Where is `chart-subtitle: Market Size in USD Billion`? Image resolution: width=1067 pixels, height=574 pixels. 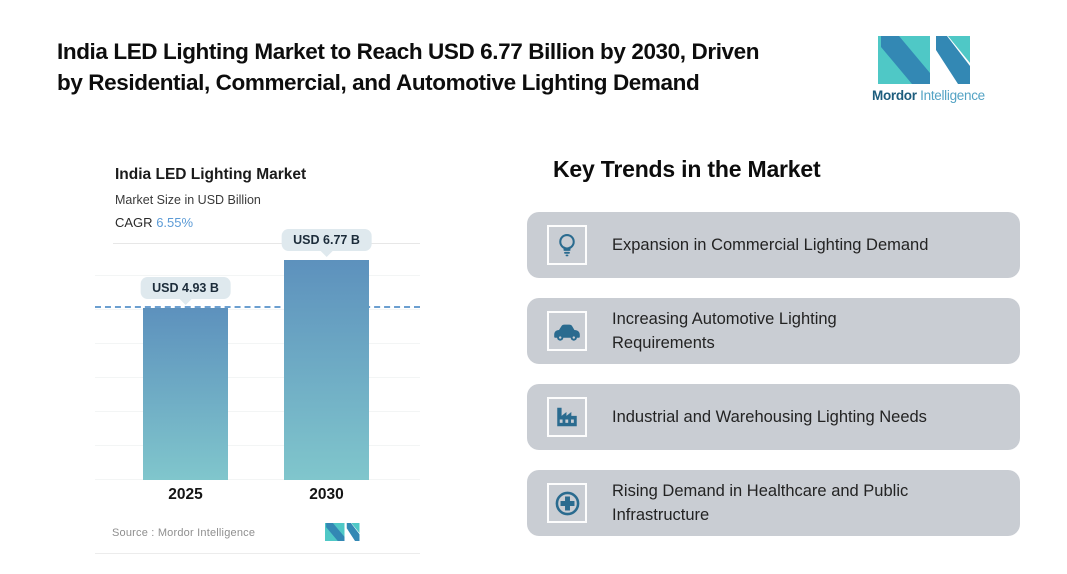 chart-subtitle: Market Size in USD Billion is located at coordinates (188, 200).